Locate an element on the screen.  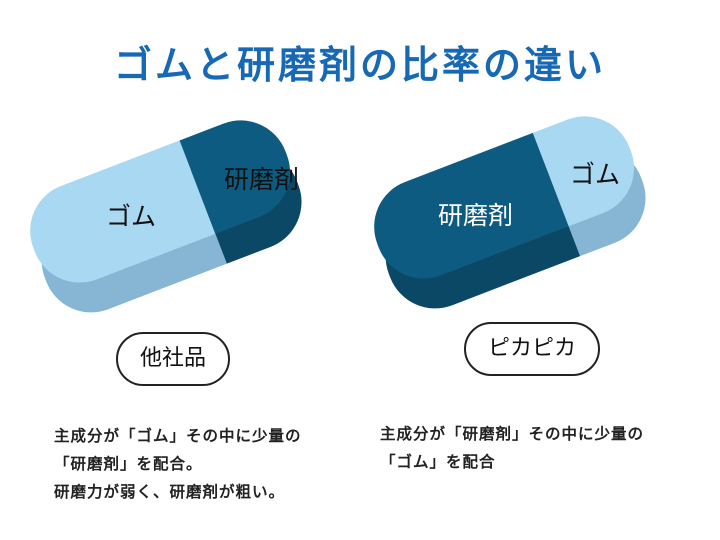
desc-line: 研磨力が弱く、研磨剤が粗い。 is located at coordinates (170, 492).